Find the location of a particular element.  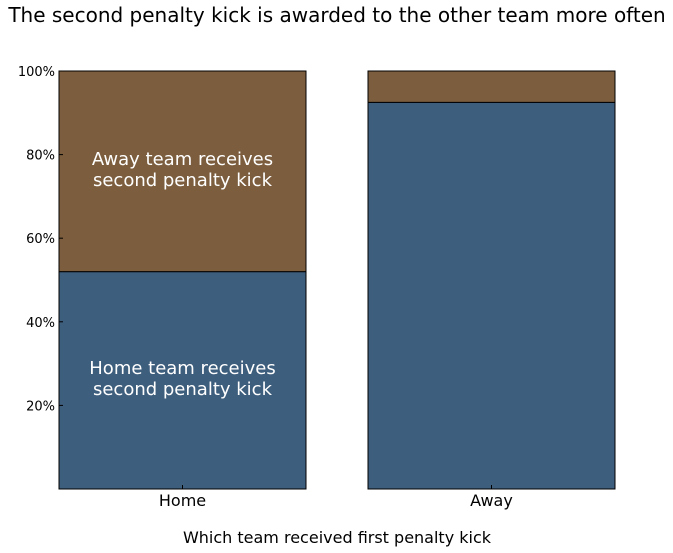

annotation-line: Away team receives is located at coordinates (182, 159).